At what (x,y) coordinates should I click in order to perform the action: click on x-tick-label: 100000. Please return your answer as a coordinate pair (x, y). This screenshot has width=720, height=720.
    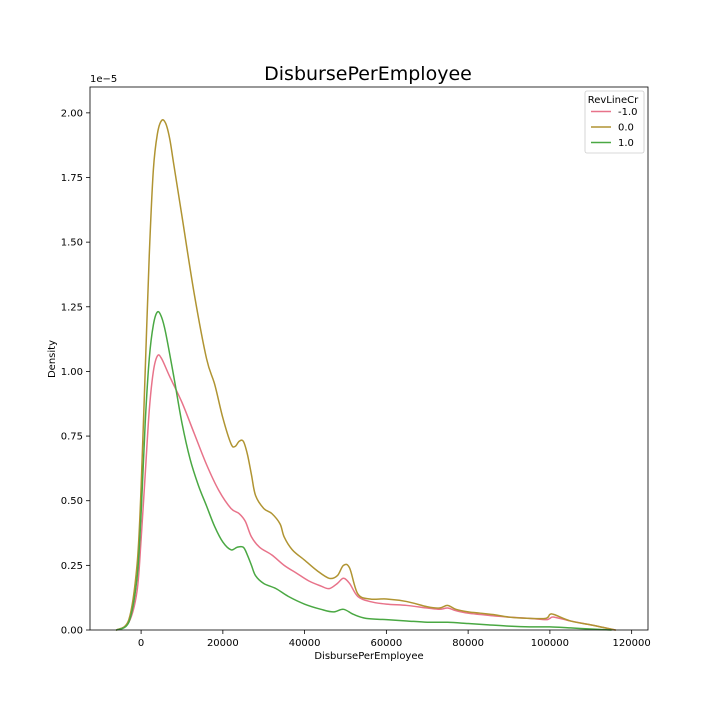
    Looking at the image, I should click on (550, 643).